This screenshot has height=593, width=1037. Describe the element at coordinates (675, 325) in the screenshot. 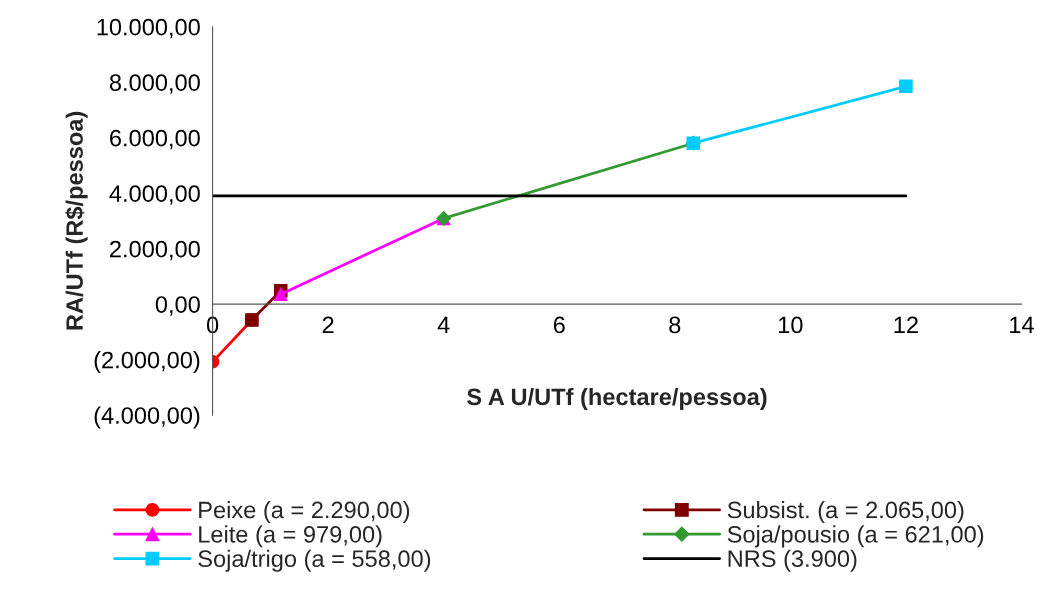

I see `x-tick-label: 8` at that location.